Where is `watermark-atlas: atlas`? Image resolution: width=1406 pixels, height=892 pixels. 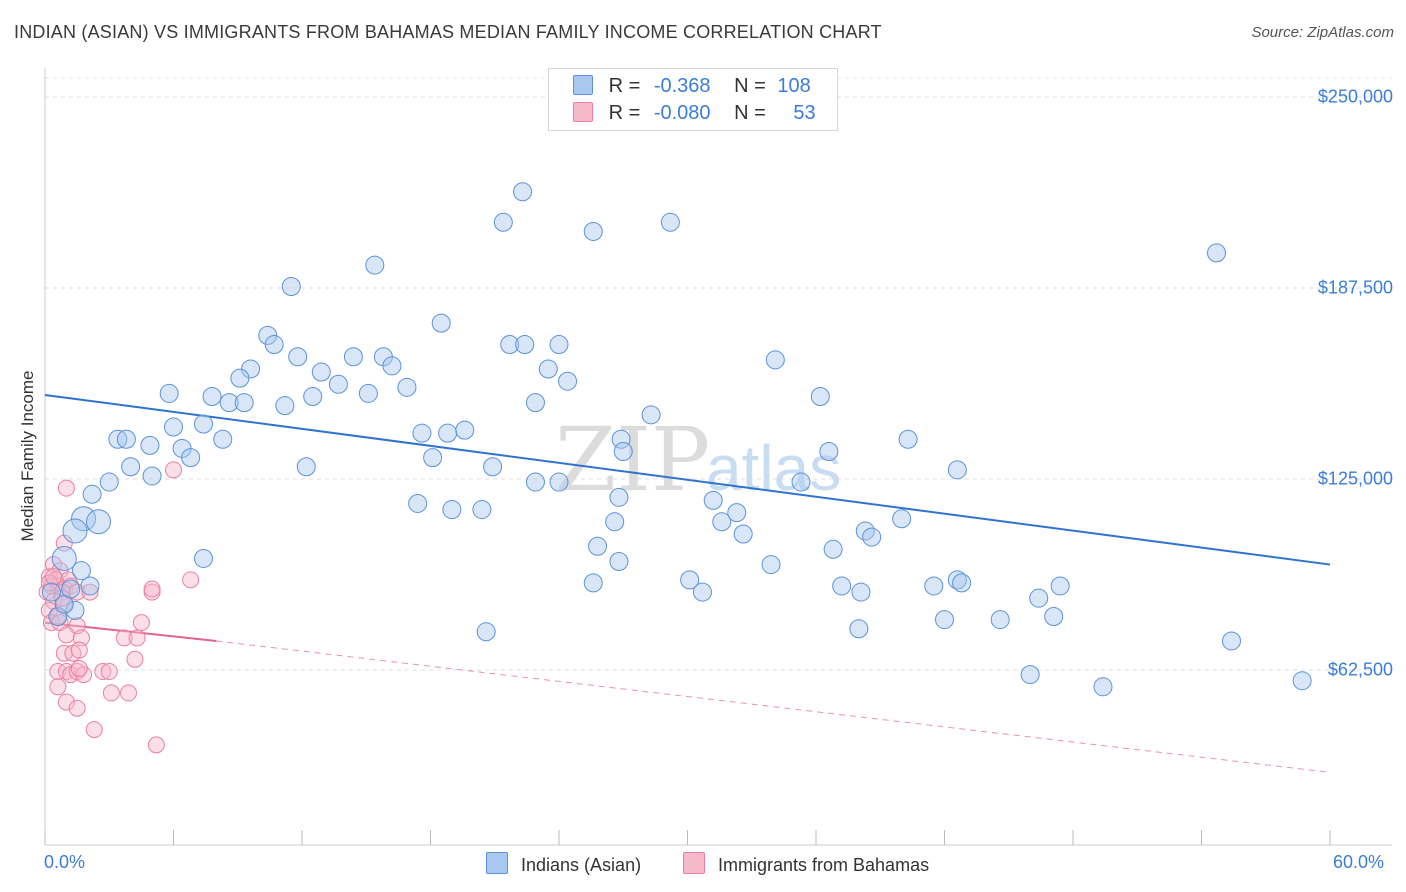 watermark-atlas: atlas is located at coordinates (773, 468).